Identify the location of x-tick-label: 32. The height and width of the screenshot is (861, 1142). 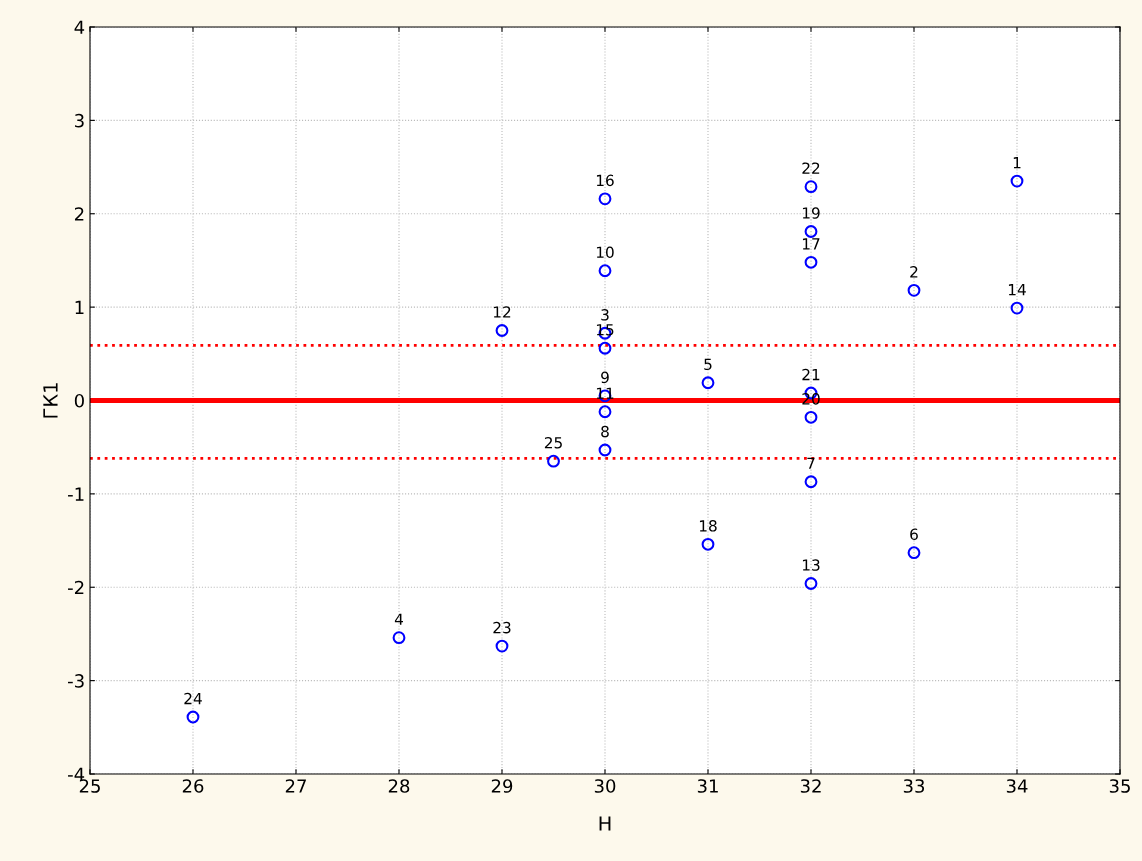
(810, 786).